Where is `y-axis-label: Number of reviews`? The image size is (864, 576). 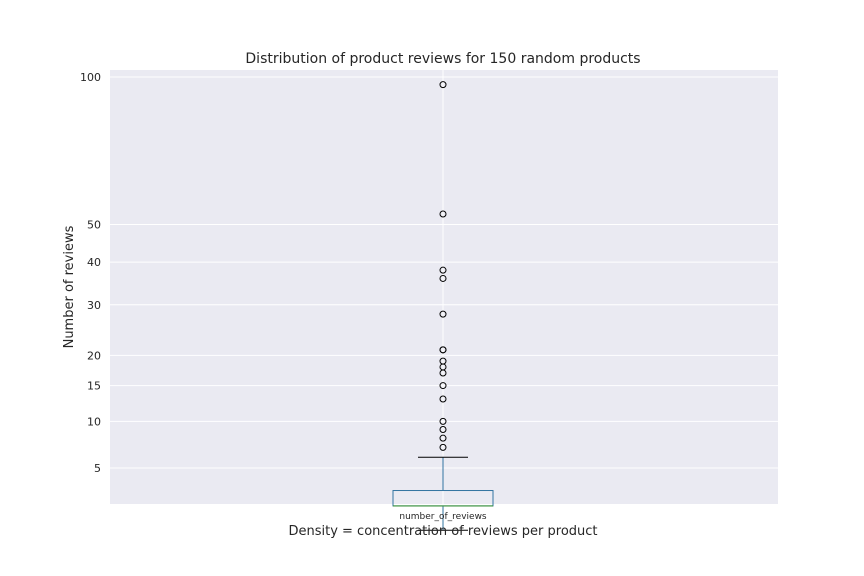
y-axis-label: Number of reviews is located at coordinates (69, 286).